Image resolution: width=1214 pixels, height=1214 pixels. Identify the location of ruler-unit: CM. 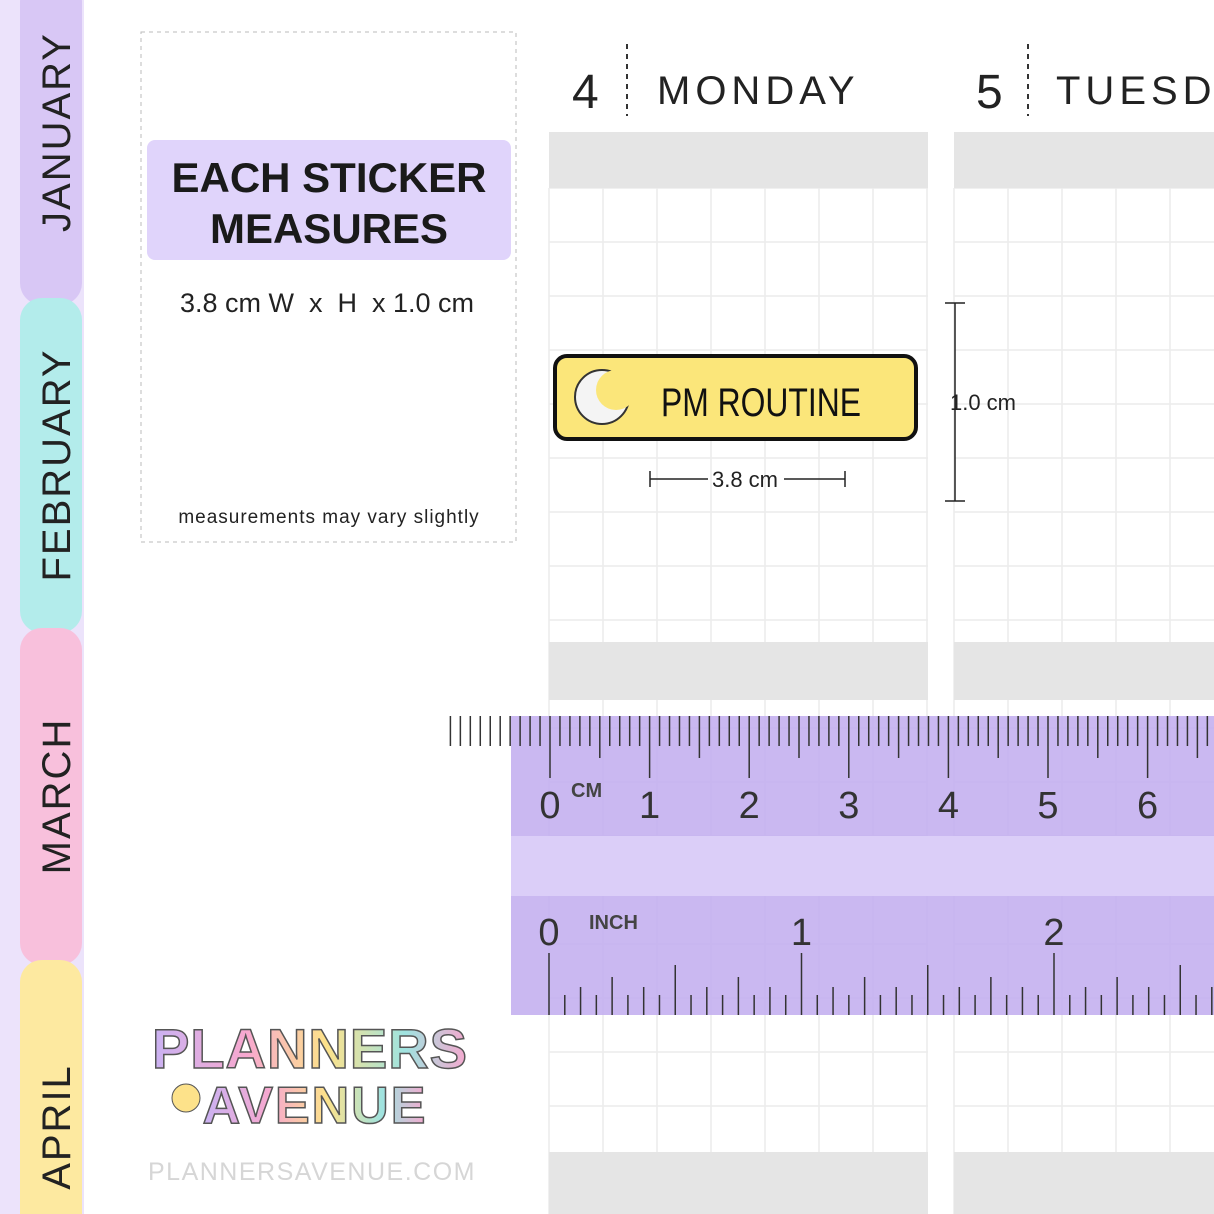
(586, 791).